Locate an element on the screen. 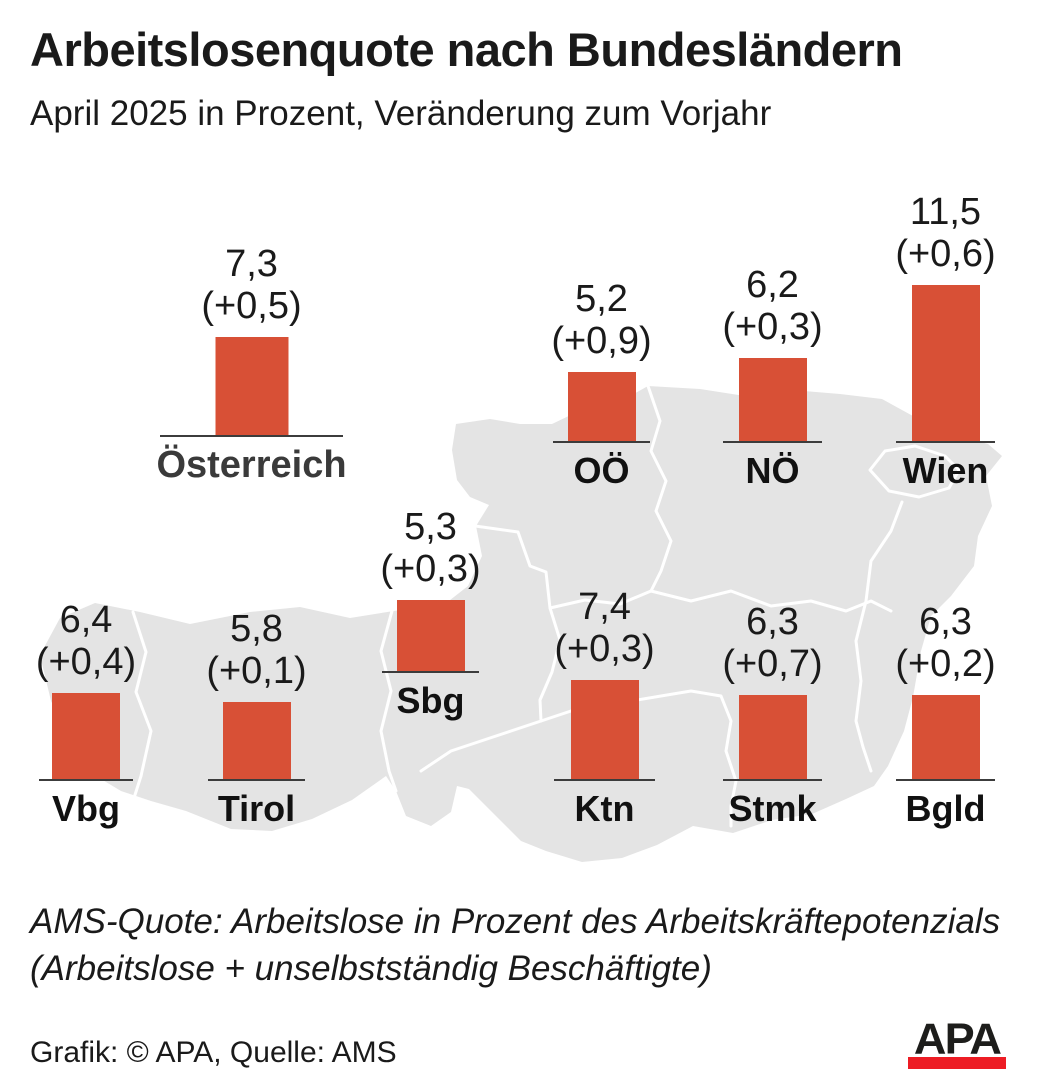 The width and height of the screenshot is (1039, 1089). apa-logo: APA is located at coordinates (957, 1042).